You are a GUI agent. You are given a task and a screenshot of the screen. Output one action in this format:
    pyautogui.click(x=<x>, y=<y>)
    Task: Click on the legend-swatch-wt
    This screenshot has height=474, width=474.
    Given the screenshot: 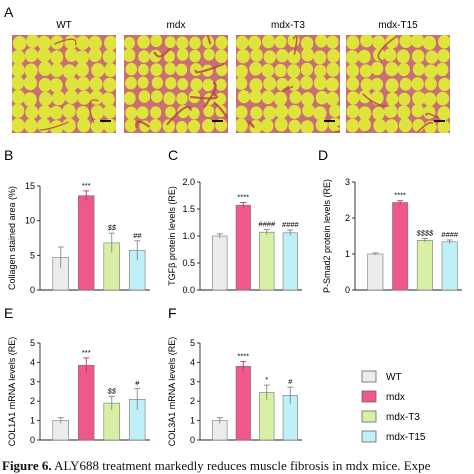 What is the action you would take?
    pyautogui.click(x=369, y=376)
    